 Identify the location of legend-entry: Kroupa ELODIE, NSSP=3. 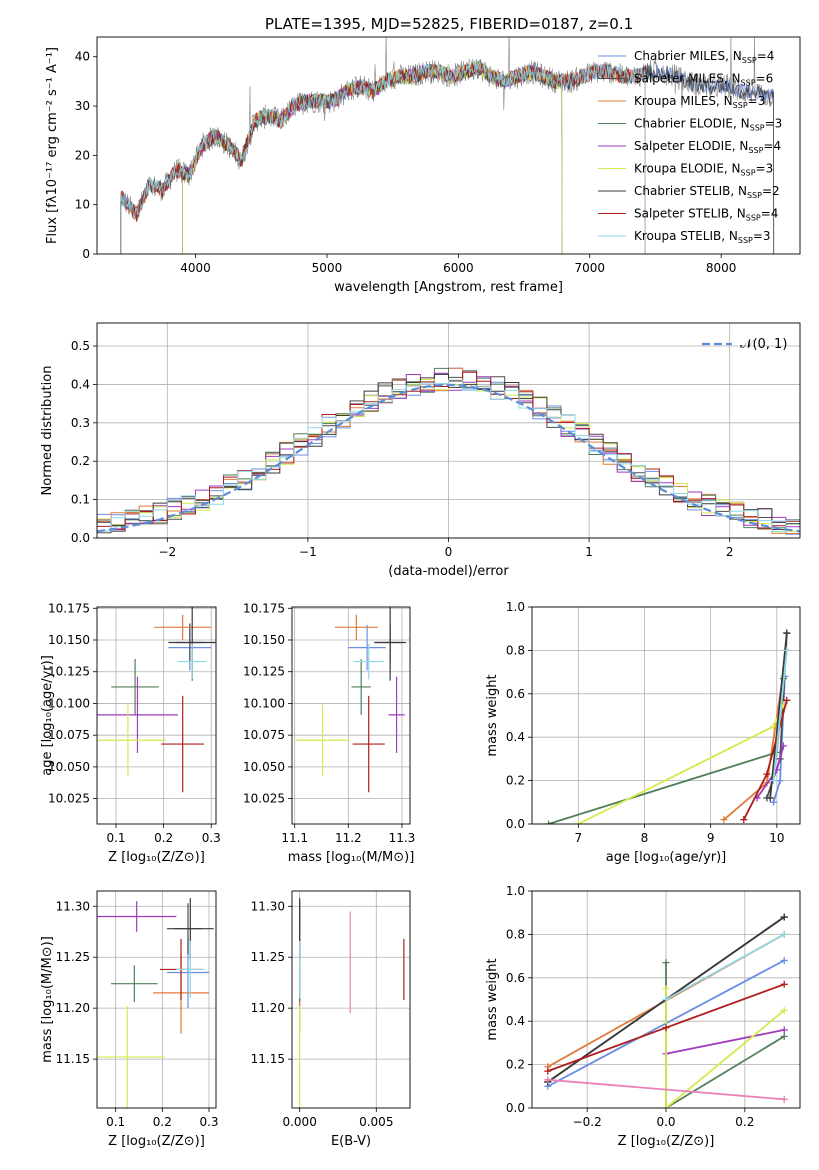
(703, 170).